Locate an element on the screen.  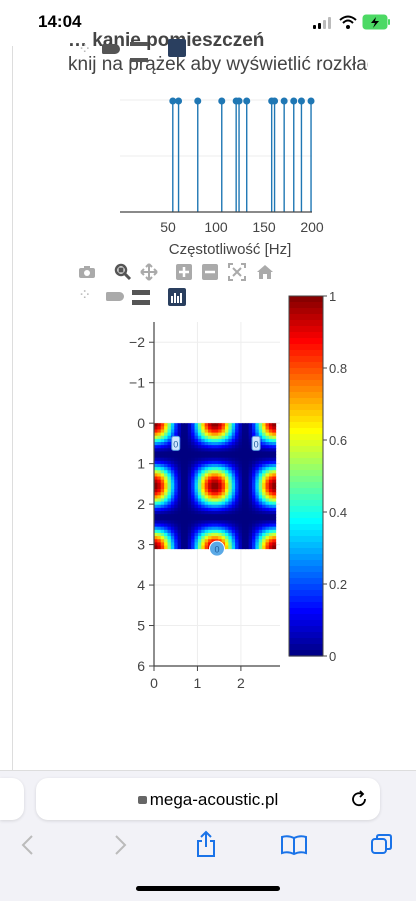
reload-icon is located at coordinates (359, 799).